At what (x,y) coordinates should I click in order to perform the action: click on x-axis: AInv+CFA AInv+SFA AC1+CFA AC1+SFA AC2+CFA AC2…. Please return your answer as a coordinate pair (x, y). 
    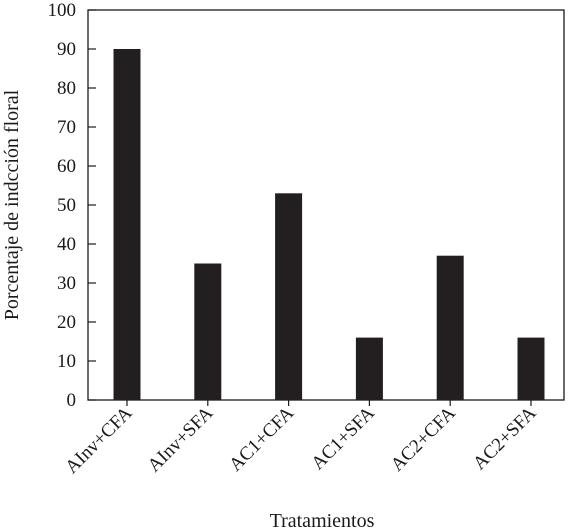
    Looking at the image, I should click on (301, 439).